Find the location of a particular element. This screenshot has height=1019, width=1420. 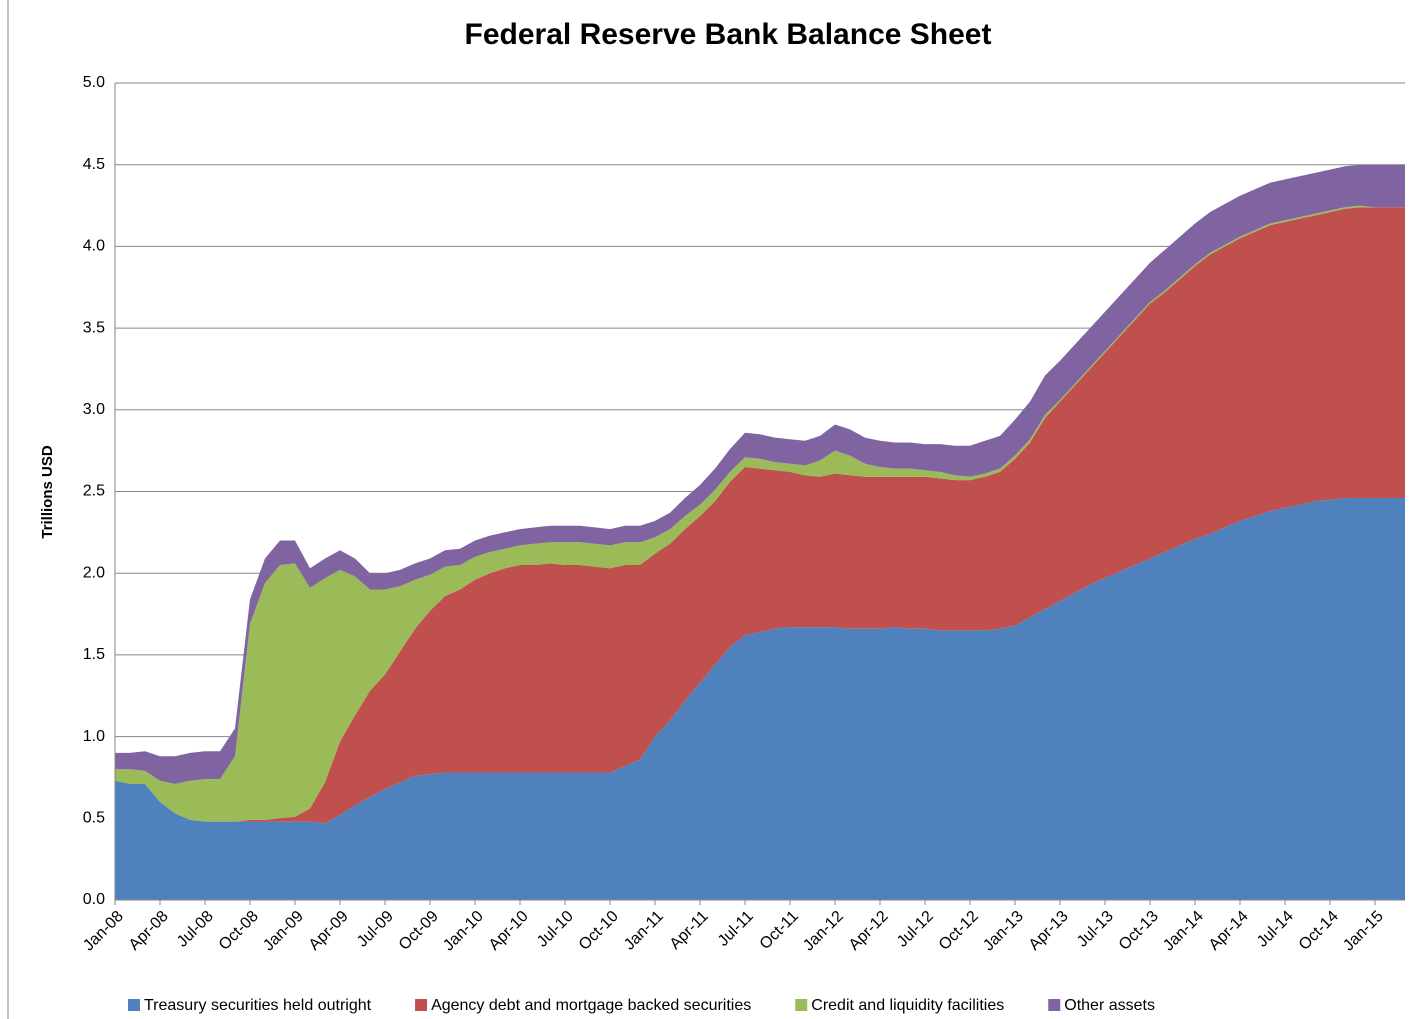

legend-label: Treasury securities held outright is located at coordinates (258, 1005).